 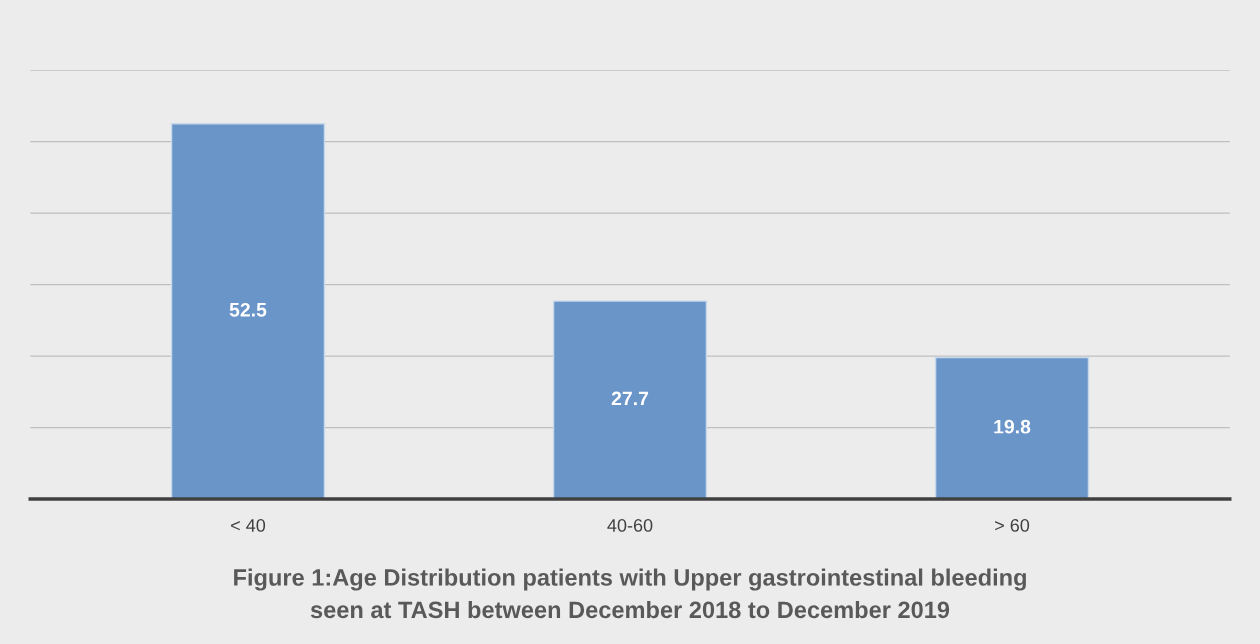 What do you see at coordinates (1012, 525) in the screenshot?
I see `x-tick-label: > 60` at bounding box center [1012, 525].